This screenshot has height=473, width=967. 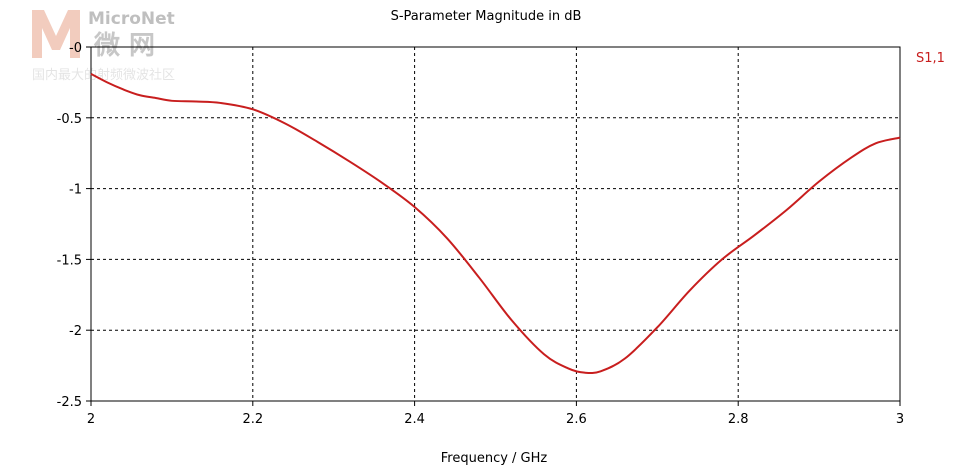 What do you see at coordinates (103, 75) in the screenshot?
I see `watermark-tagline: 国内最大的射频微波社区` at bounding box center [103, 75].